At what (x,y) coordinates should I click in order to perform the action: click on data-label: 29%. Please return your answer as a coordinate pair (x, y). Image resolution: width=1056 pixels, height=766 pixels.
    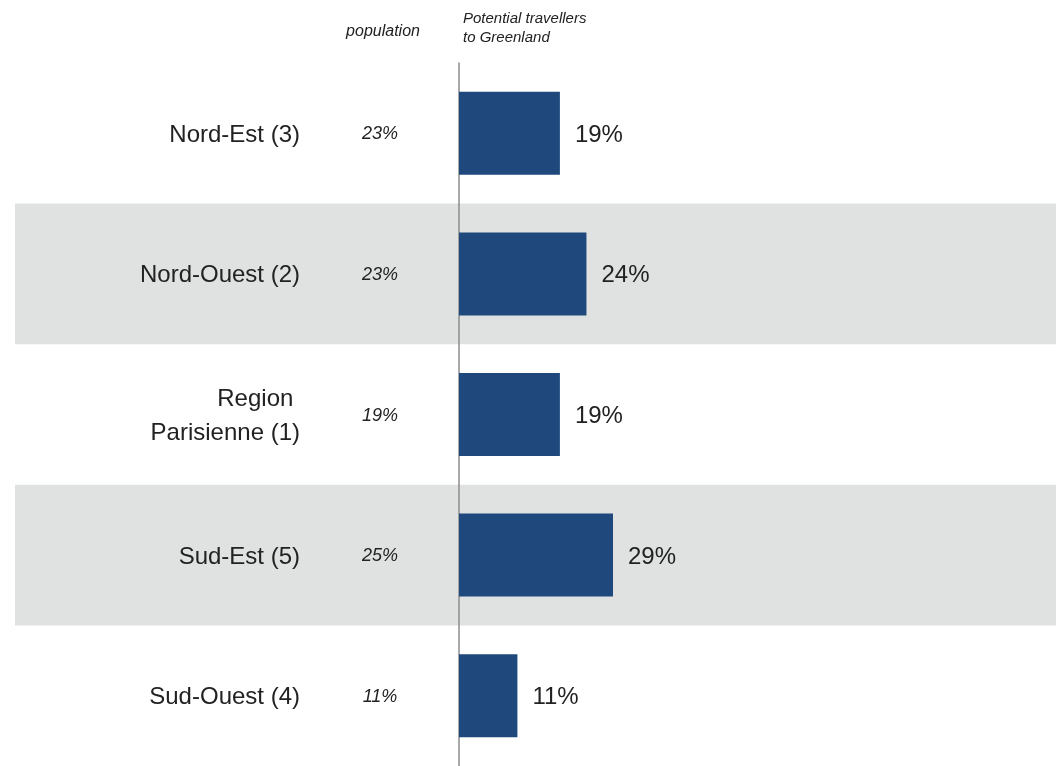
    Looking at the image, I should click on (652, 555).